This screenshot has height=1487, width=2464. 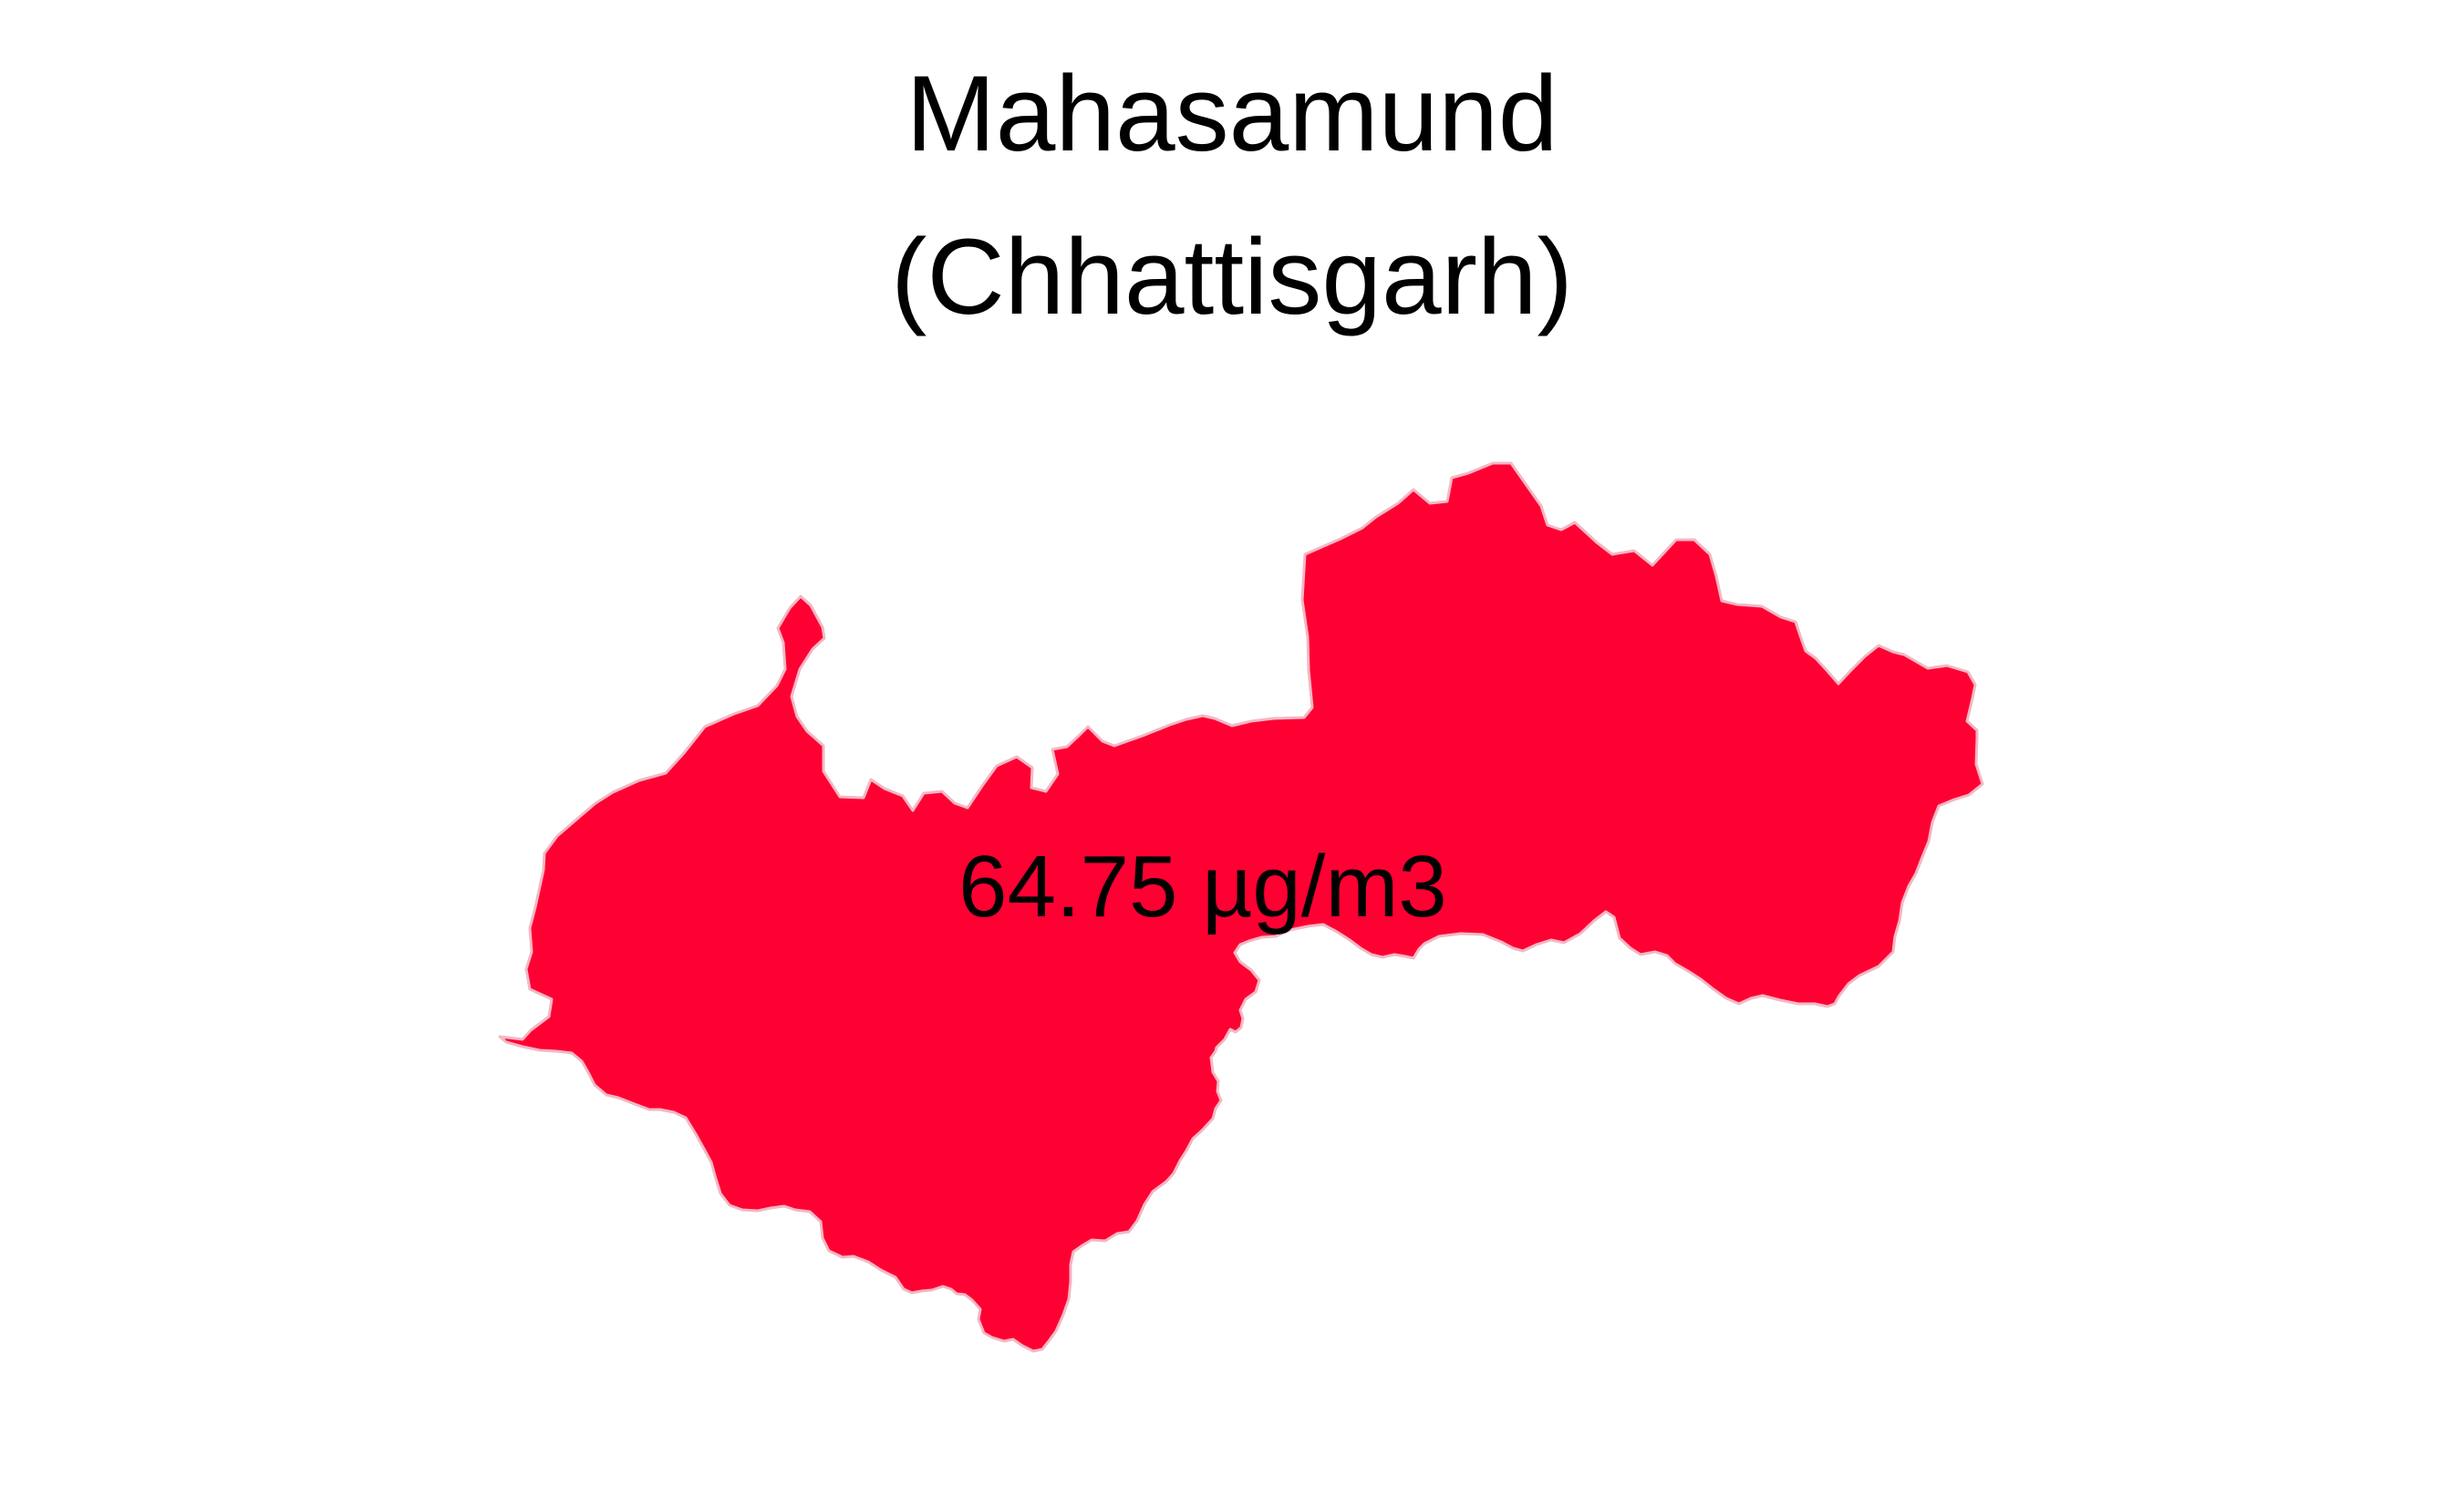 I want to click on map-title-district: Mahasamund, so click(x=1232, y=114).